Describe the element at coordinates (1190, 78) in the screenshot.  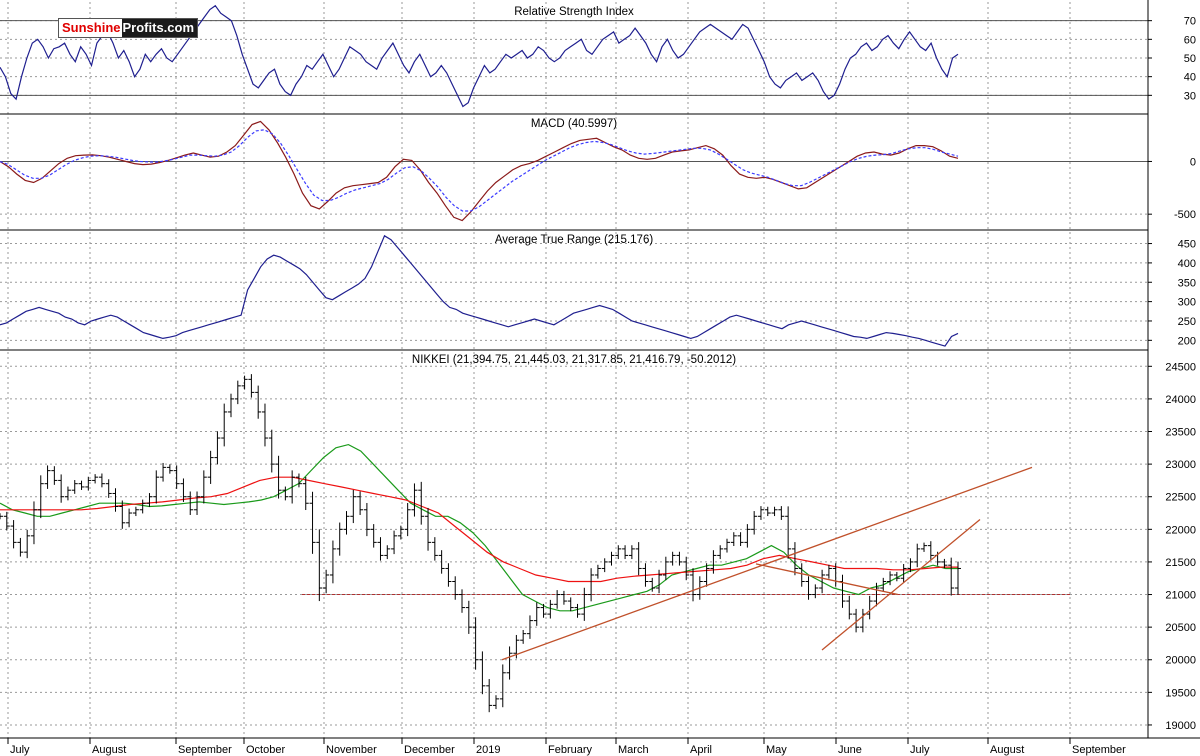
I see `y-tick-label: 40` at that location.